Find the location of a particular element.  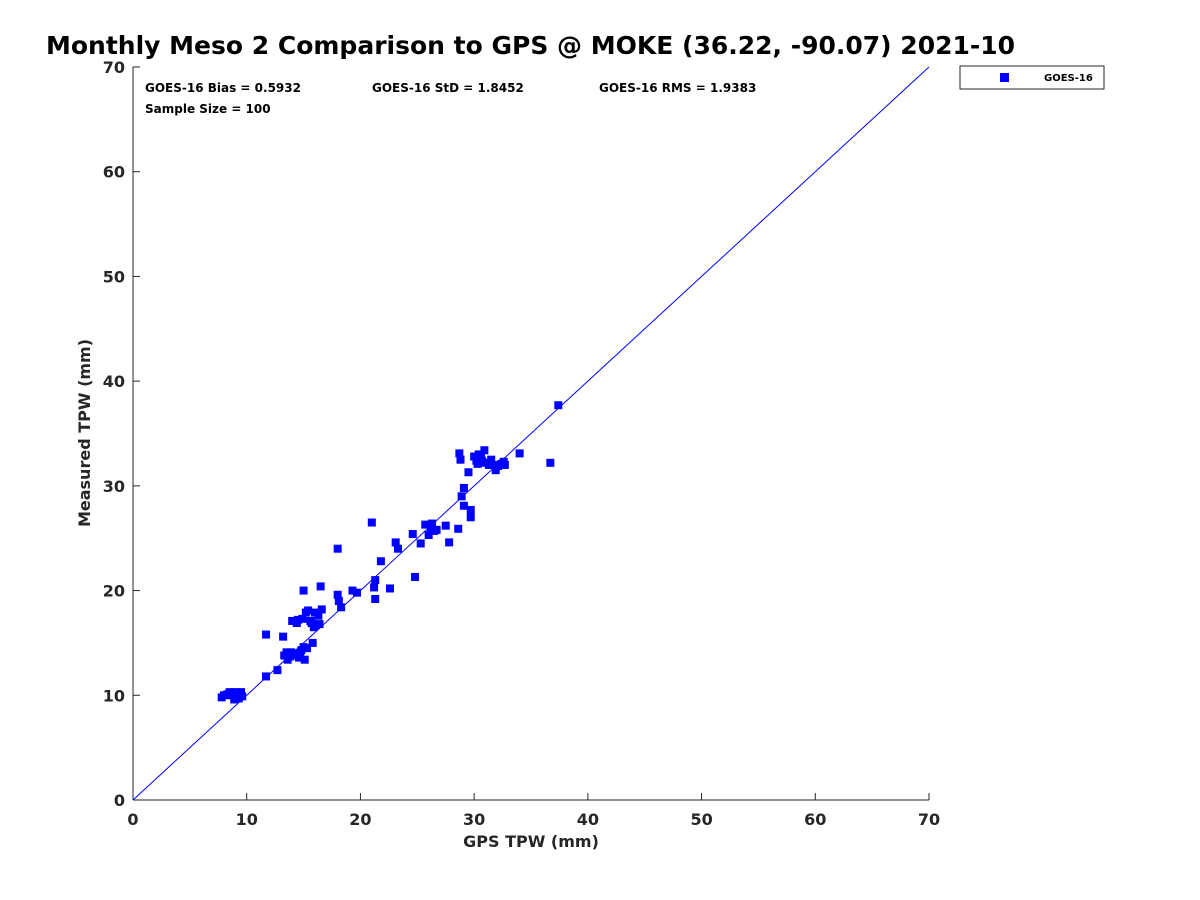

legend-box is located at coordinates (1032, 77).